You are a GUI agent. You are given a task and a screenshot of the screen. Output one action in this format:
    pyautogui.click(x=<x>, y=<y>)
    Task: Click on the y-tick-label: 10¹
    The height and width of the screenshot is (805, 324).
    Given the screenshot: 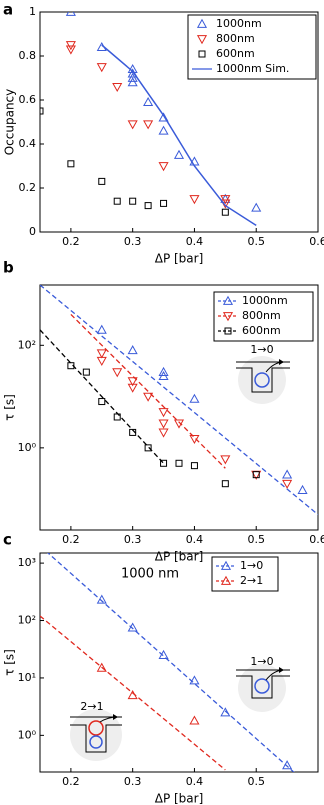 What is the action you would take?
    pyautogui.click(x=27, y=677)
    